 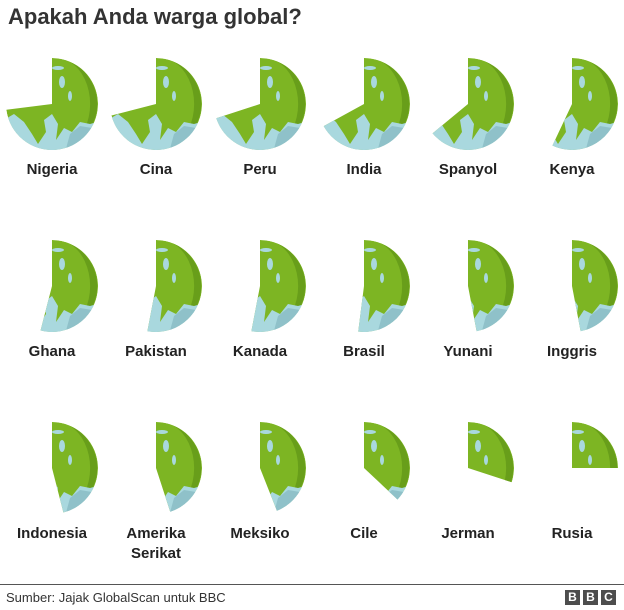 I want to click on country-label: Indonesia, so click(x=51, y=533).